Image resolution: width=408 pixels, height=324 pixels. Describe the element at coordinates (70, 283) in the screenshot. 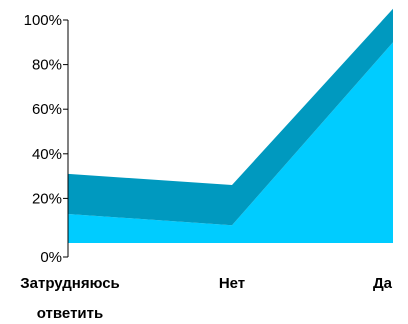

I see `x-category-label: Затрудняюсь` at that location.